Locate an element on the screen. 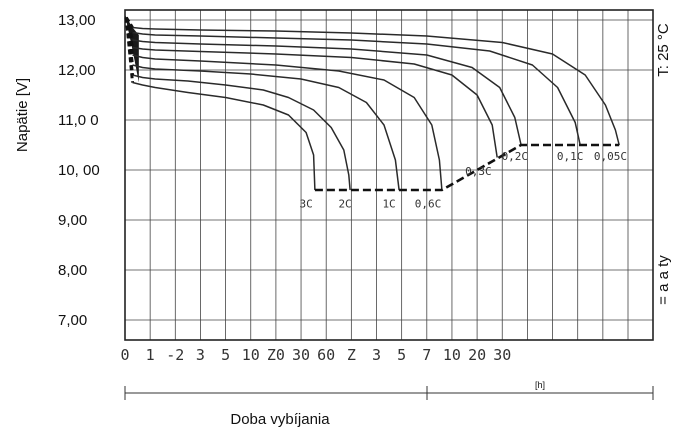 Image resolution: width=676 pixels, height=429 pixels. cutoff-voltage-line is located at coordinates (467, 167).